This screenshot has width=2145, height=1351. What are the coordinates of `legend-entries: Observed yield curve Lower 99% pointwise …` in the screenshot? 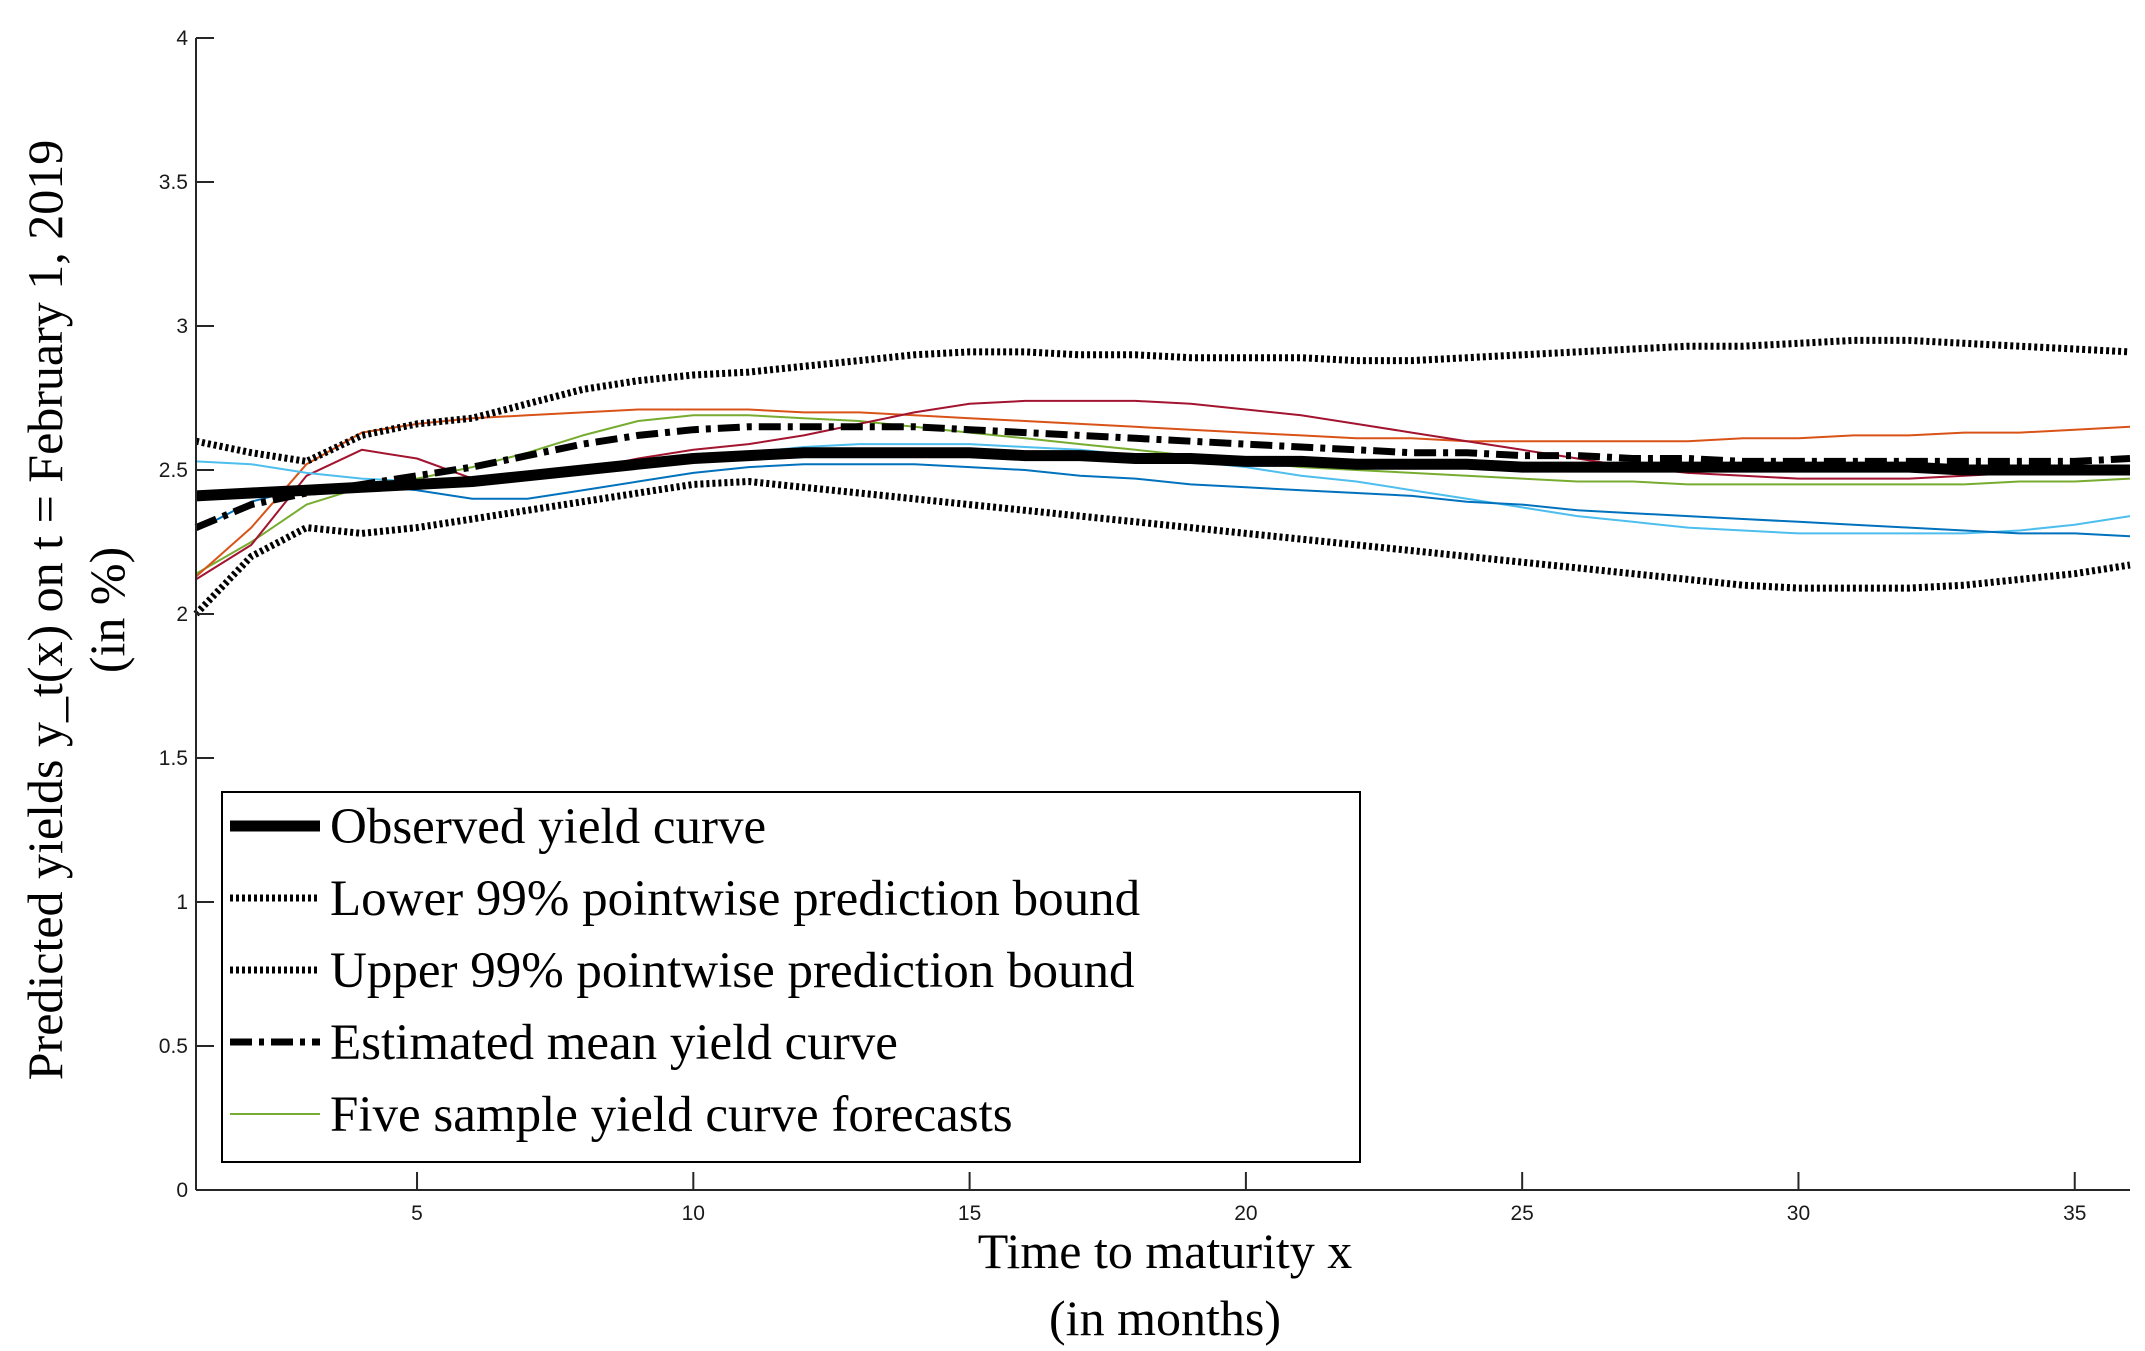 It's located at (685, 971).